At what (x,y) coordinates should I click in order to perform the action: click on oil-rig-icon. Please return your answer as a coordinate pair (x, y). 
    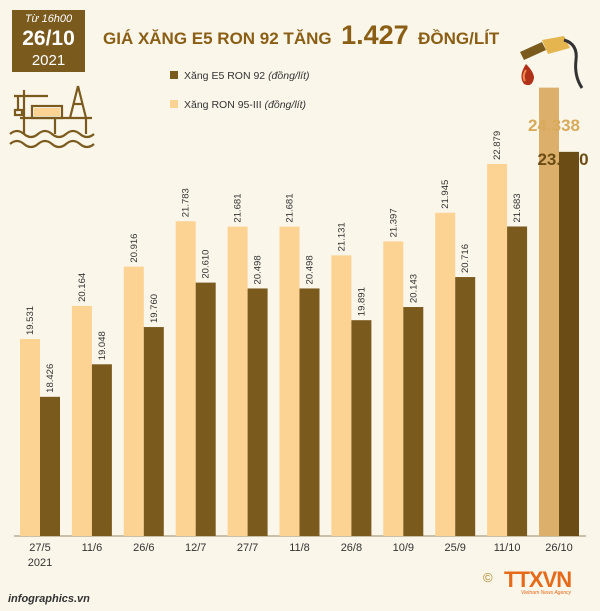
    Looking at the image, I should click on (52, 117).